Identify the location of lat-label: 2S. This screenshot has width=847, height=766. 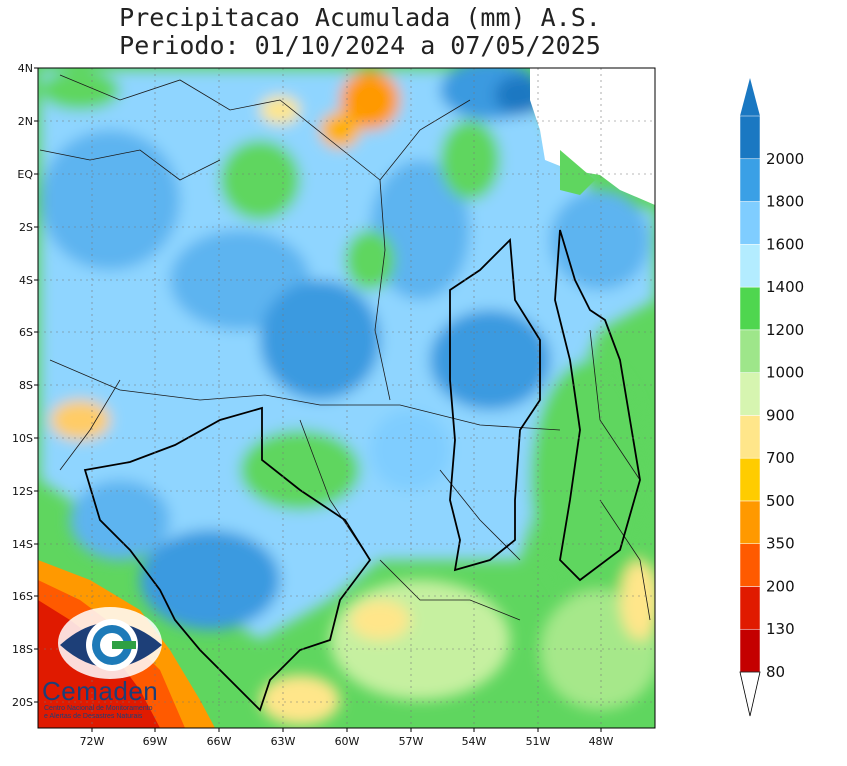
(26, 227).